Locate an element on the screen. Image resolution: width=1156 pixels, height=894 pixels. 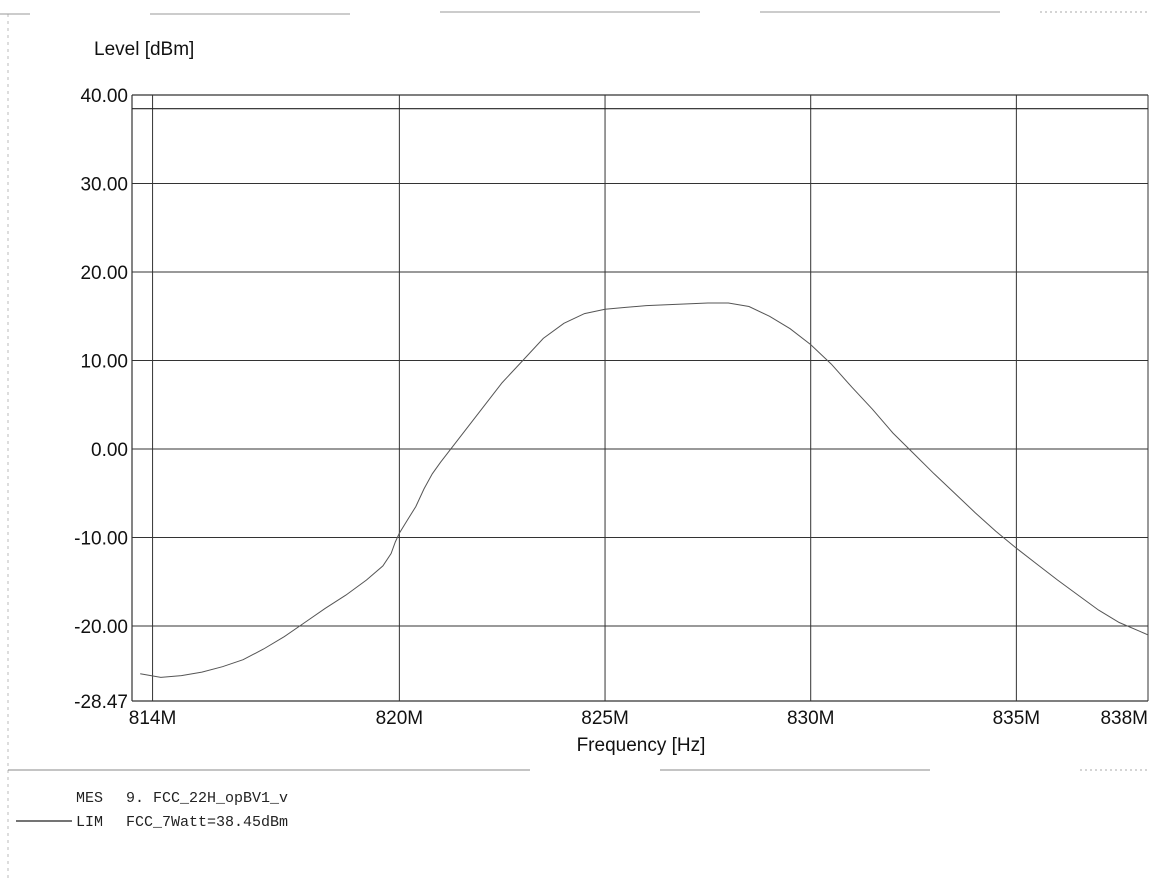
y-tick-label: 30.00 is located at coordinates (104, 185).